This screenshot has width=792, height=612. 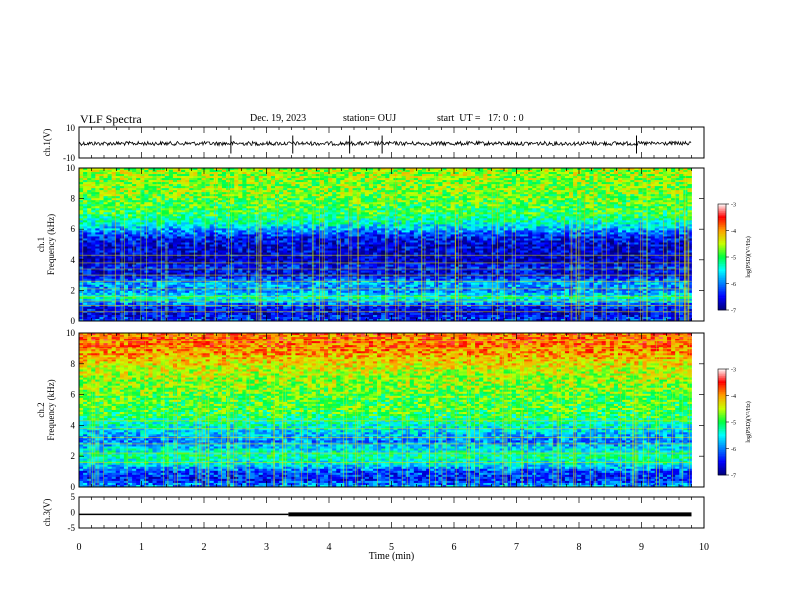 What do you see at coordinates (71, 128) in the screenshot?
I see `ch1-ytick-label: 10` at bounding box center [71, 128].